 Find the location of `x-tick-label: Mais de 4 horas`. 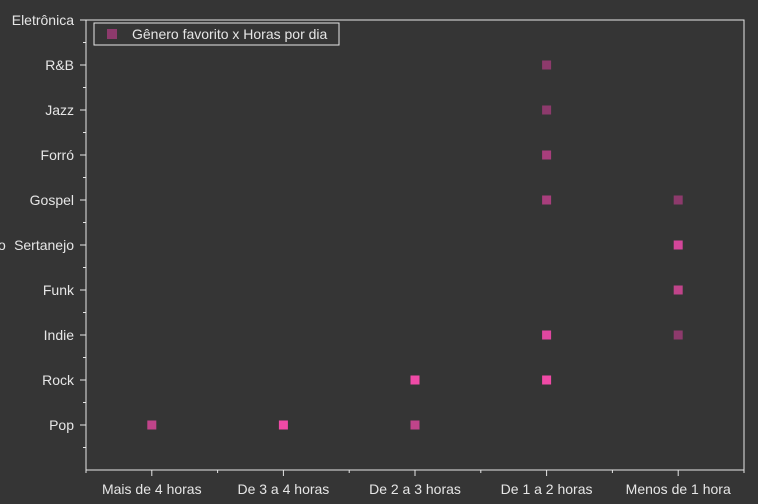

x-tick-label: Mais de 4 horas is located at coordinates (152, 489).